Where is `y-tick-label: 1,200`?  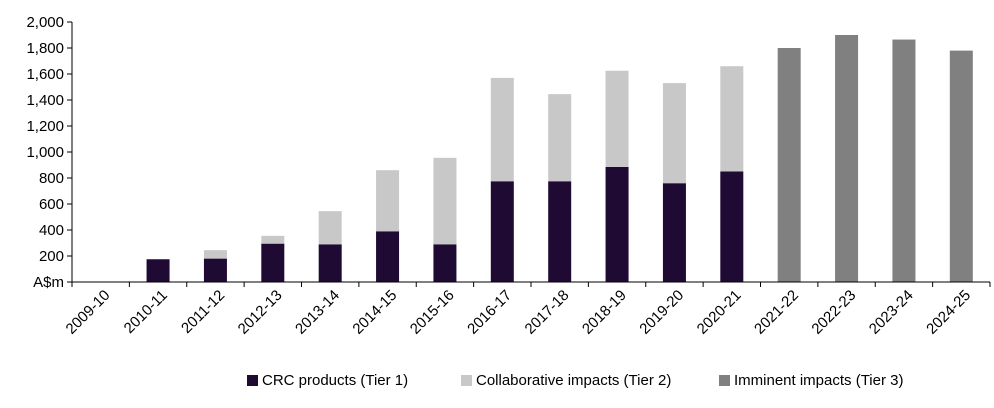
y-tick-label: 1,200 is located at coordinates (45, 126).